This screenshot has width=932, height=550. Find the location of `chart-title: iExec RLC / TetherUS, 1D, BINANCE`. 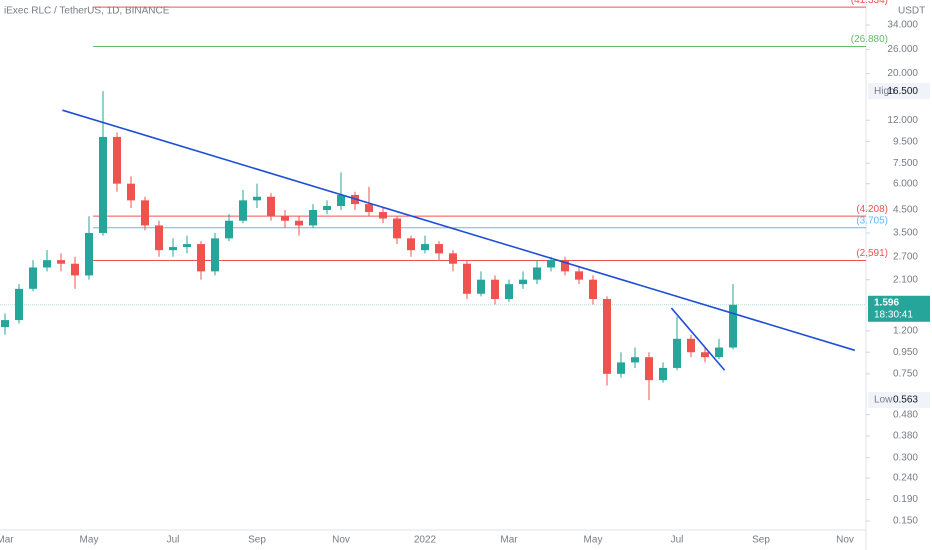

chart-title: iExec RLC / TetherUS, 1D, BINANCE is located at coordinates (87, 11).